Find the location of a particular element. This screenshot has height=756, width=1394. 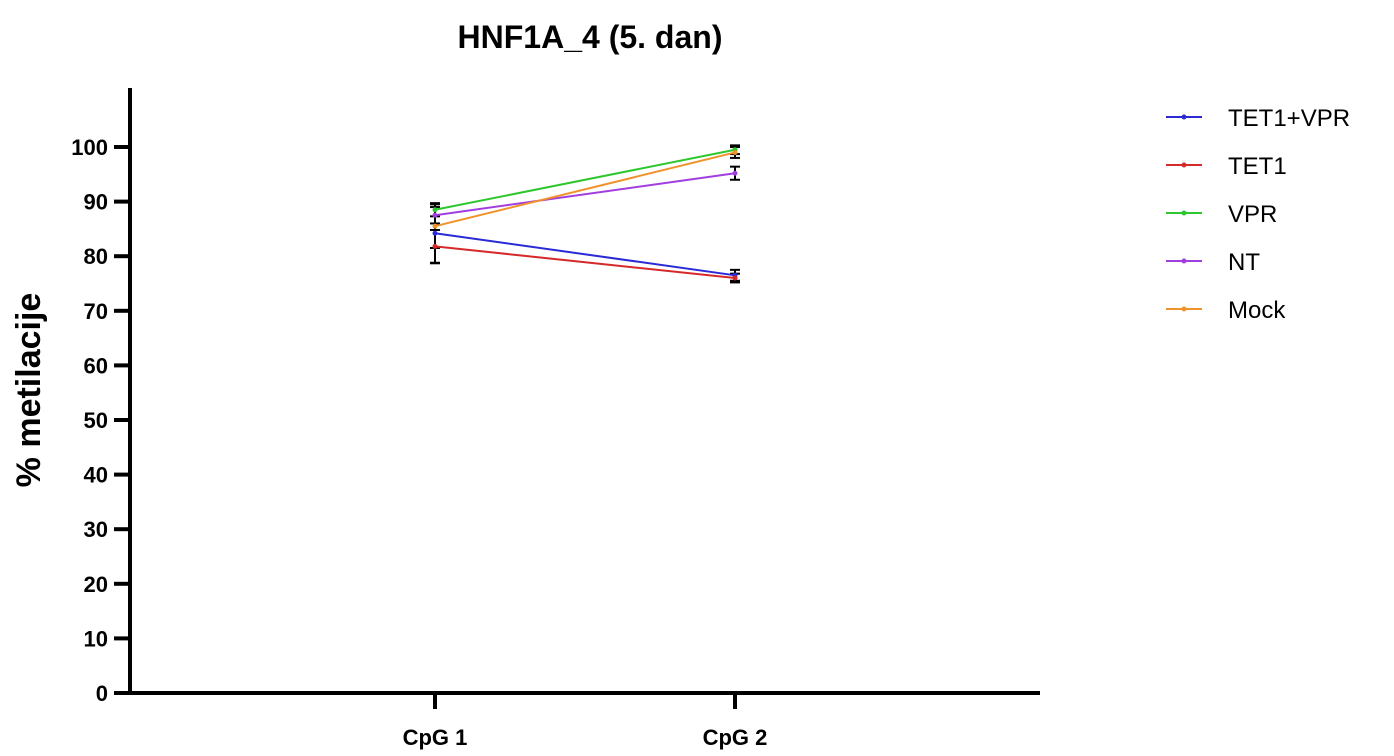

y-tick-label: 60 is located at coordinates (96, 365).